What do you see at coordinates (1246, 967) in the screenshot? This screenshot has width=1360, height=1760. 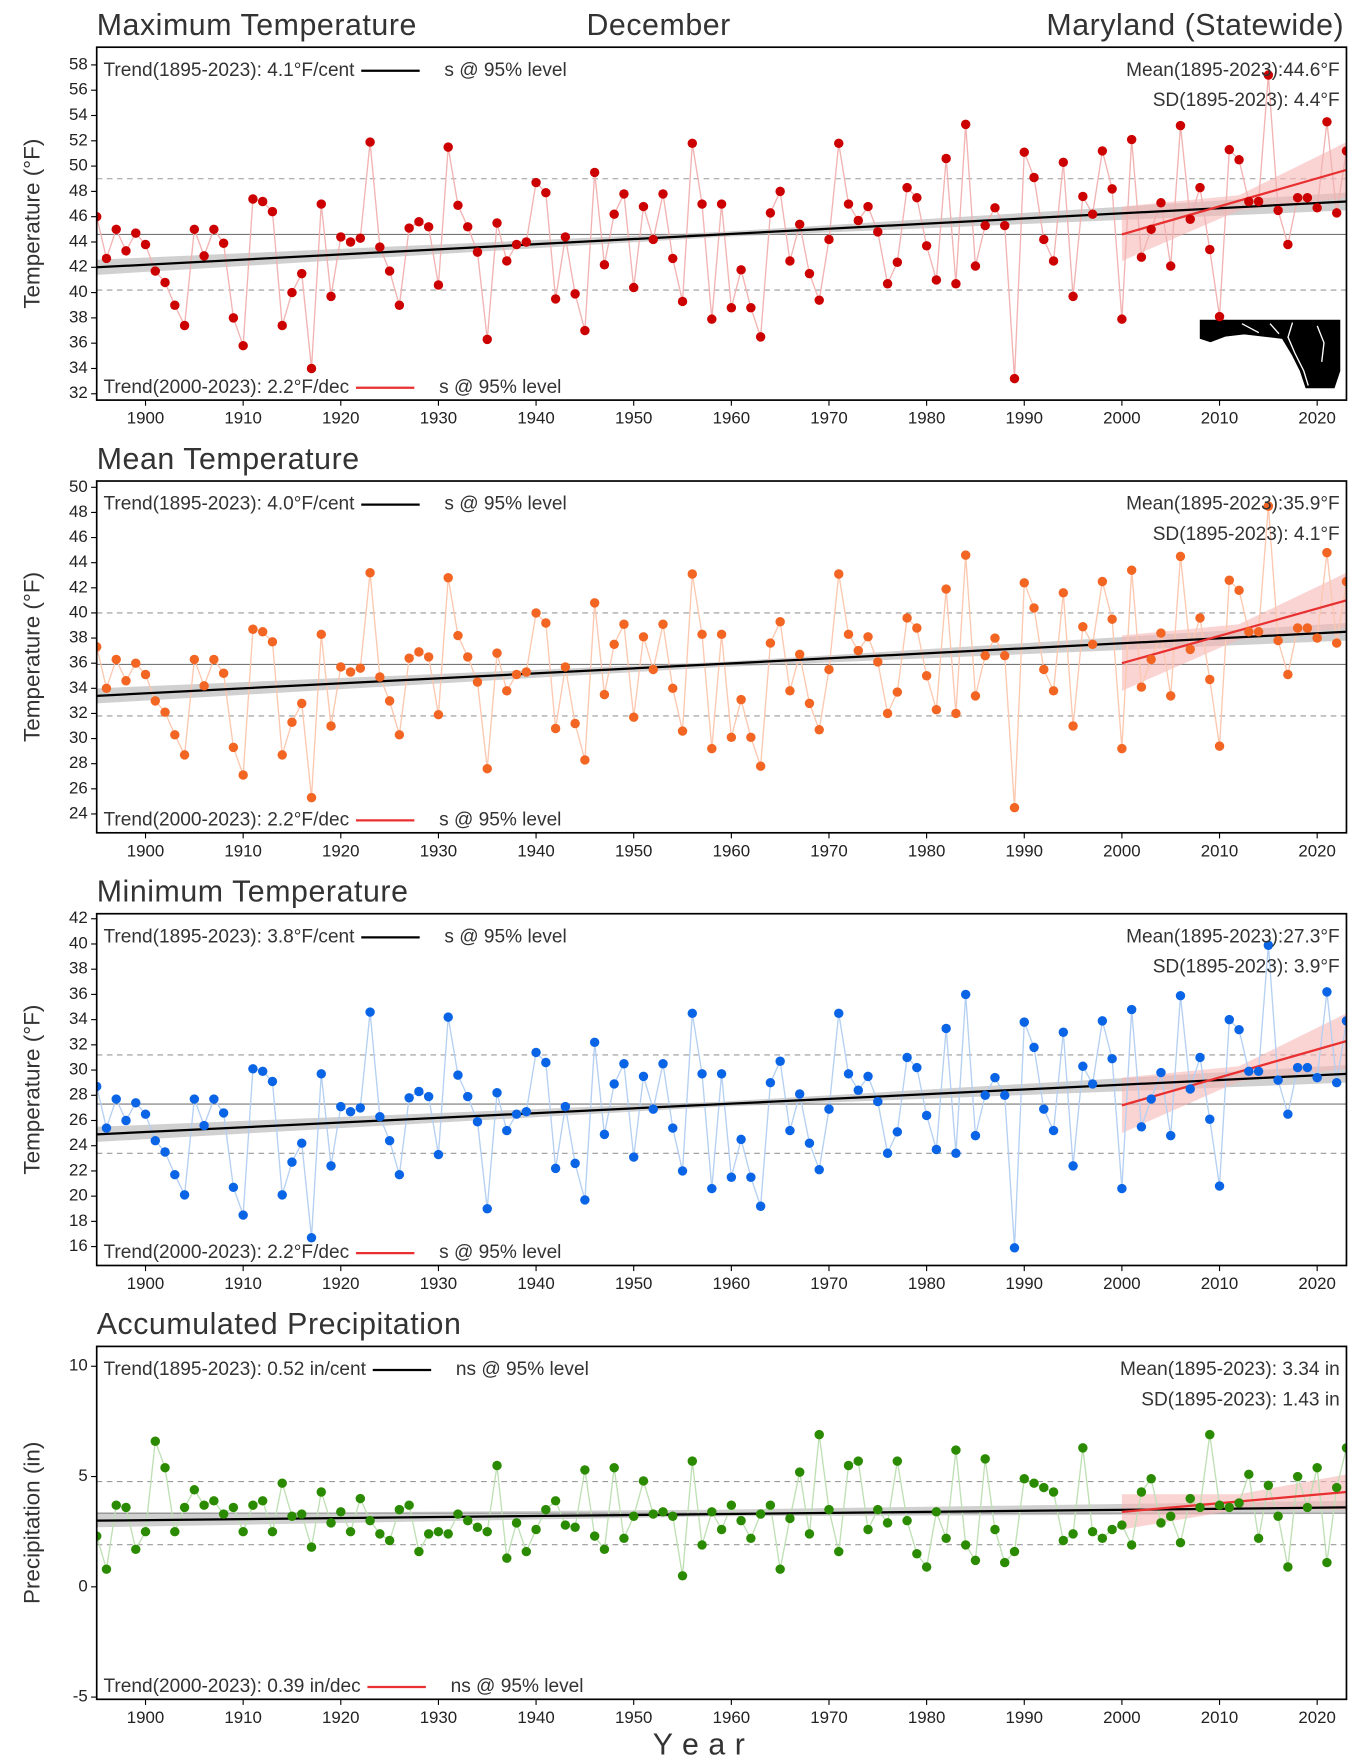 I see `sd-label: SD(1895-2023): 3.9°F` at bounding box center [1246, 967].